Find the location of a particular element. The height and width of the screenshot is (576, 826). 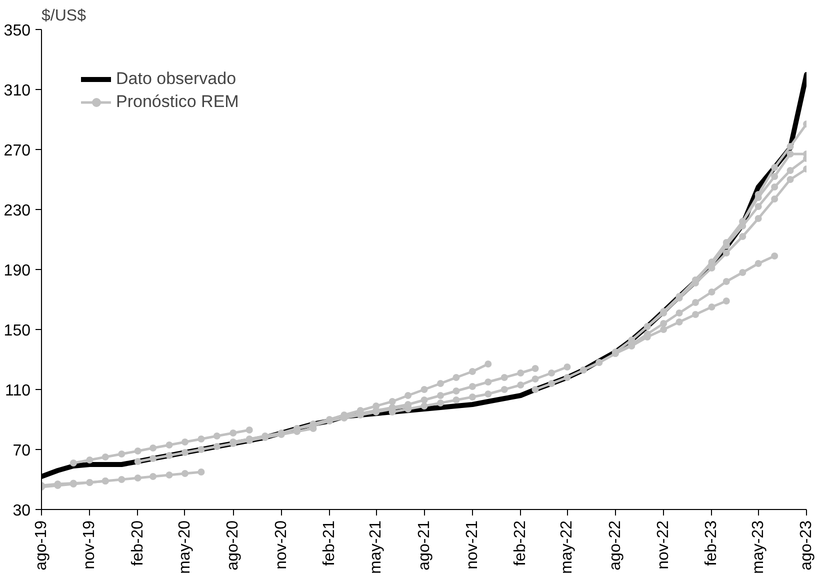

x-tick-label: feb-20 is located at coordinates (137, 543).